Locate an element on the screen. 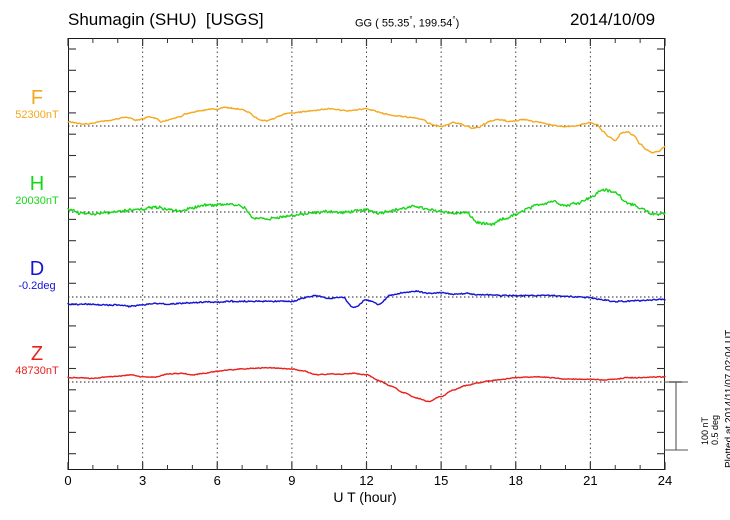  channel-label-z: Z 48730nT is located at coordinates (37, 361).